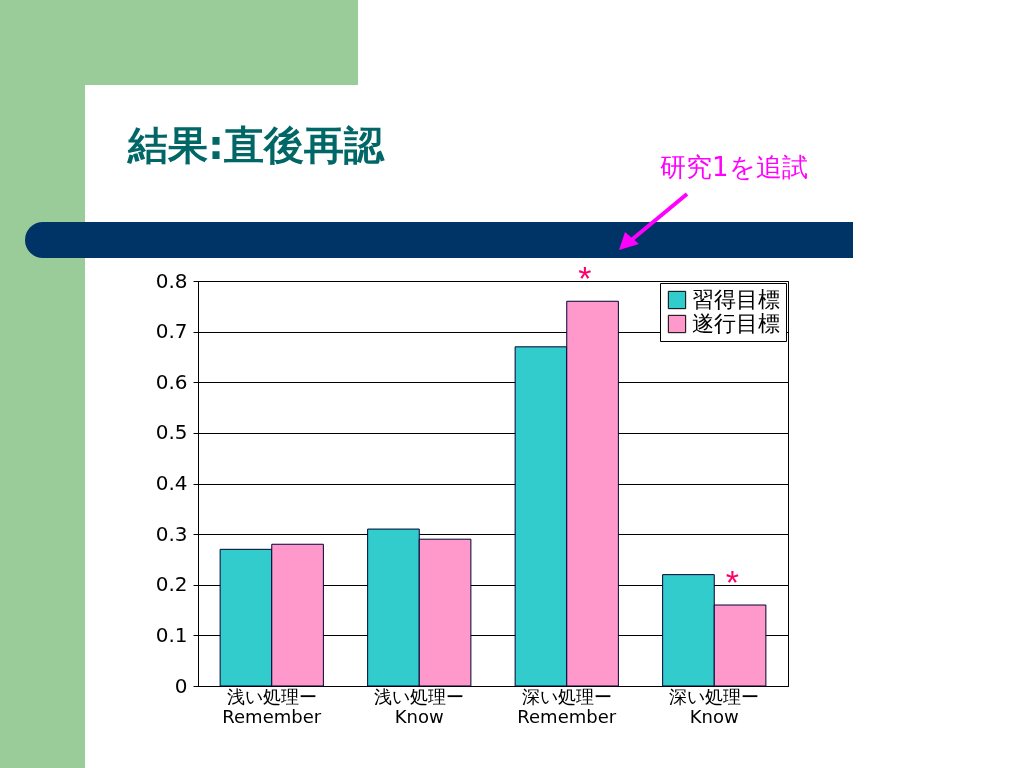 This screenshot has width=1024, height=768. I want to click on x-tick-label: 深い処理ー Know, so click(714, 706).